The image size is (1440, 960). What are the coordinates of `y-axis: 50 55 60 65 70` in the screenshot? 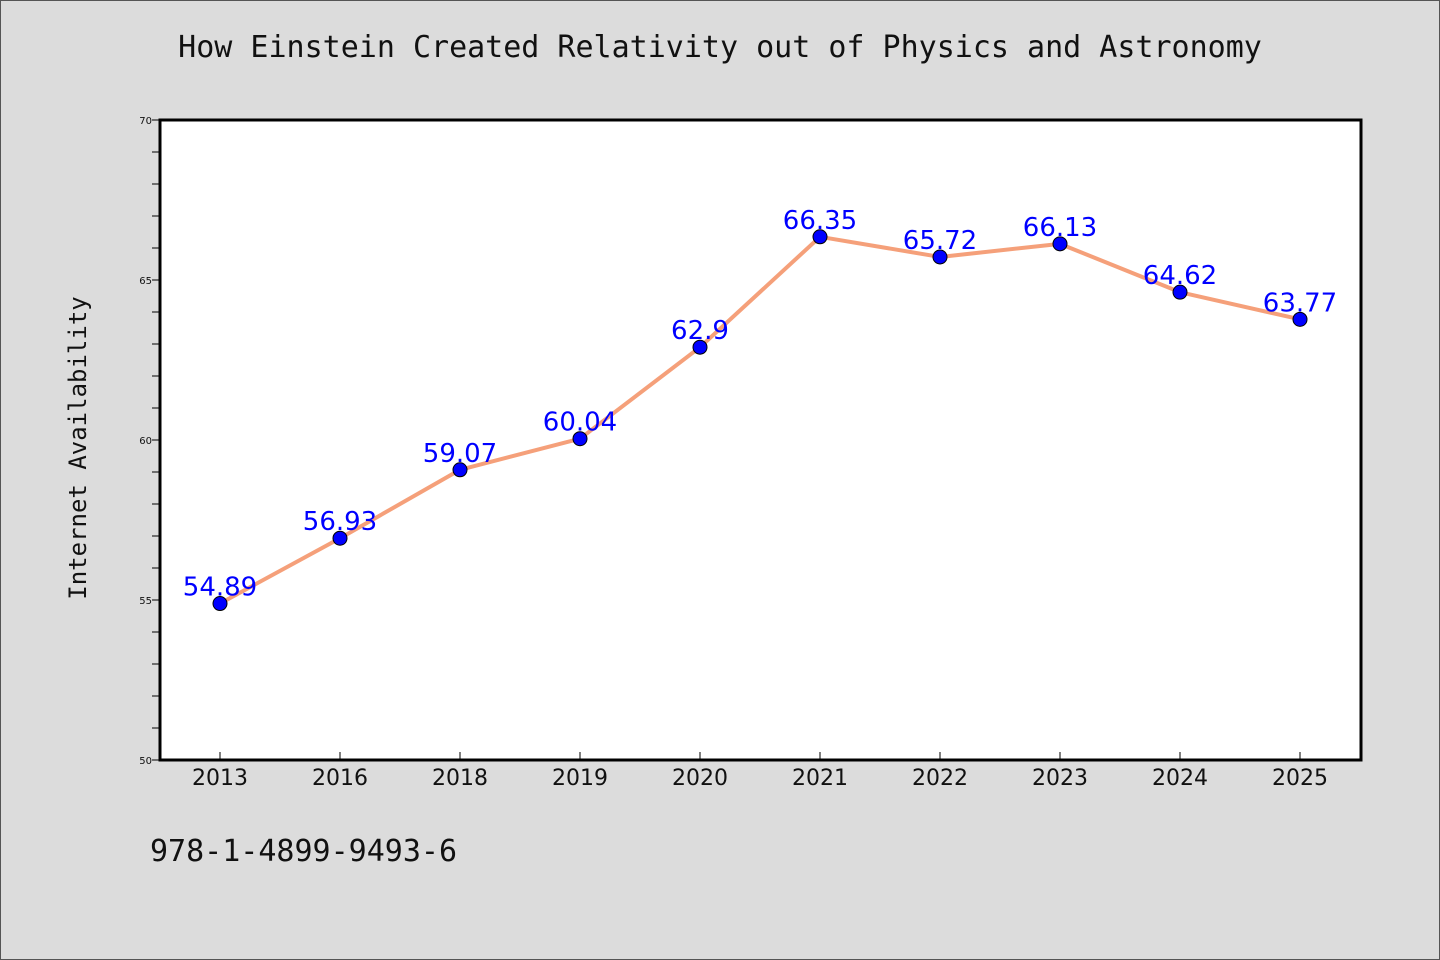 It's located at (149, 441).